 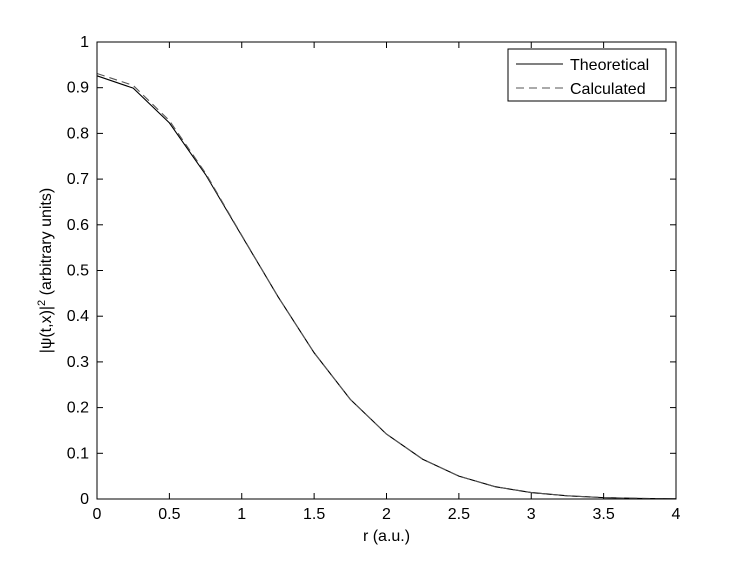 I want to click on legend-label-calculated: Calculated, so click(x=608, y=89).